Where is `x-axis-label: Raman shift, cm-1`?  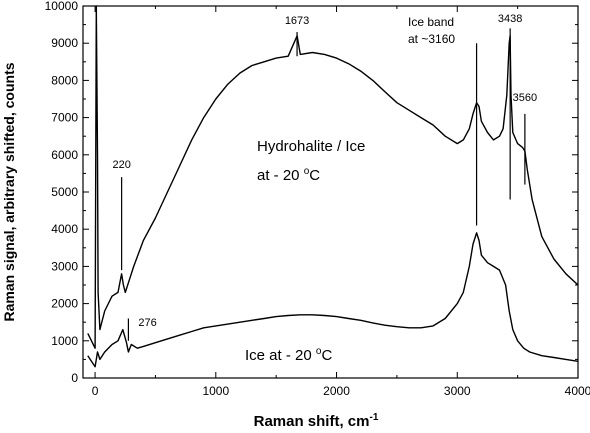 x-axis-label: Raman shift, cm-1 is located at coordinates (316, 421).